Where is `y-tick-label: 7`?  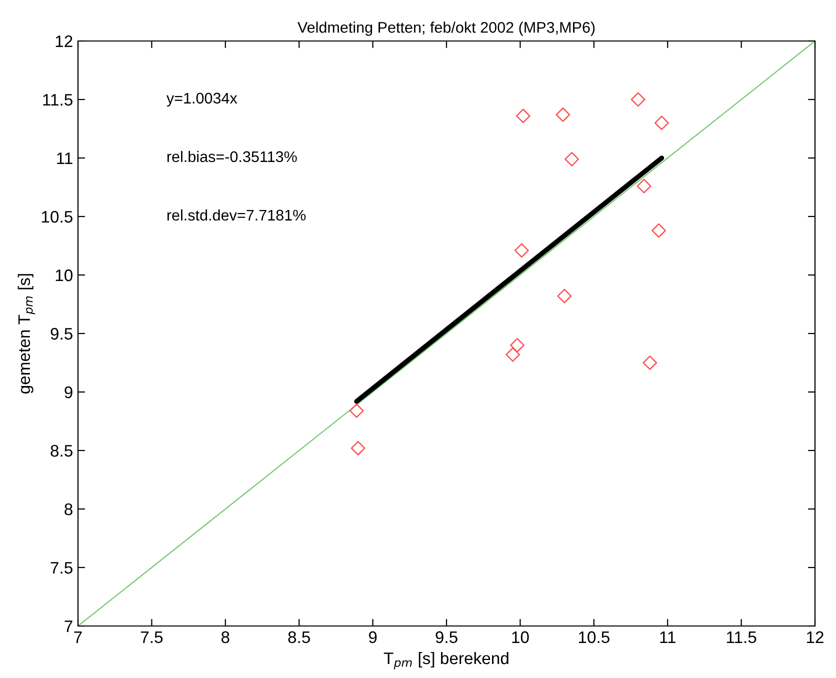 y-tick-label: 7 is located at coordinates (68, 626).